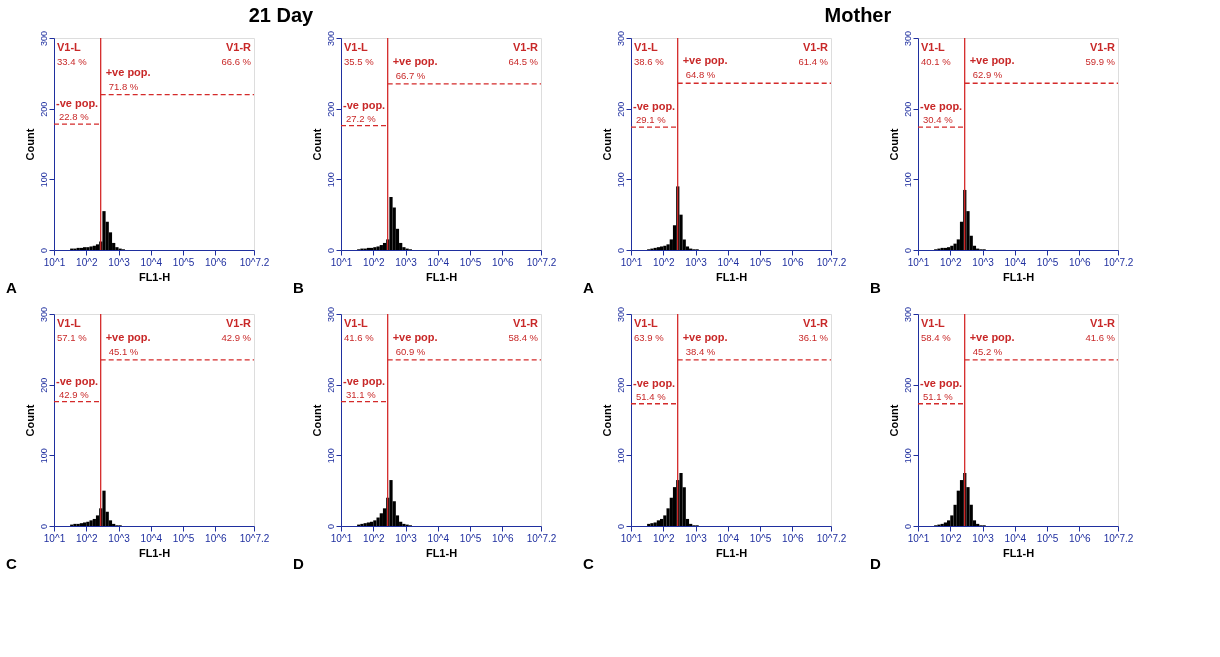 This screenshot has height=657, width=1220. I want to click on annotation: 38.4 %, so click(700, 351).